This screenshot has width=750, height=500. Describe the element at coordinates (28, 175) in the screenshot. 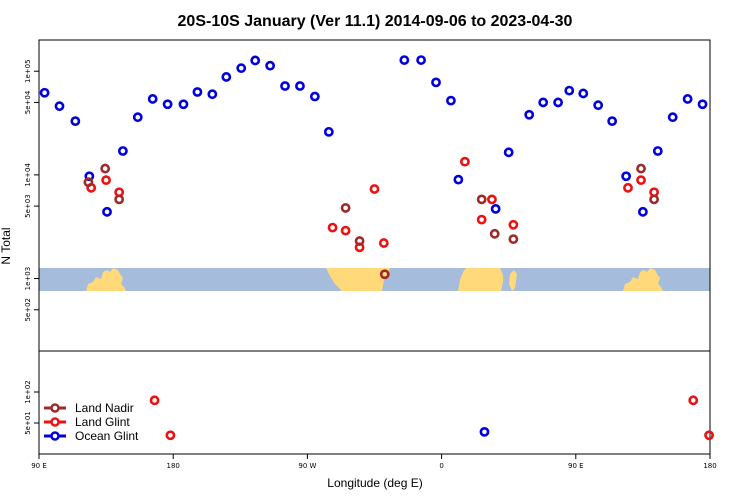

I see `upper-y-tick-label-2: 1e+04` at that location.